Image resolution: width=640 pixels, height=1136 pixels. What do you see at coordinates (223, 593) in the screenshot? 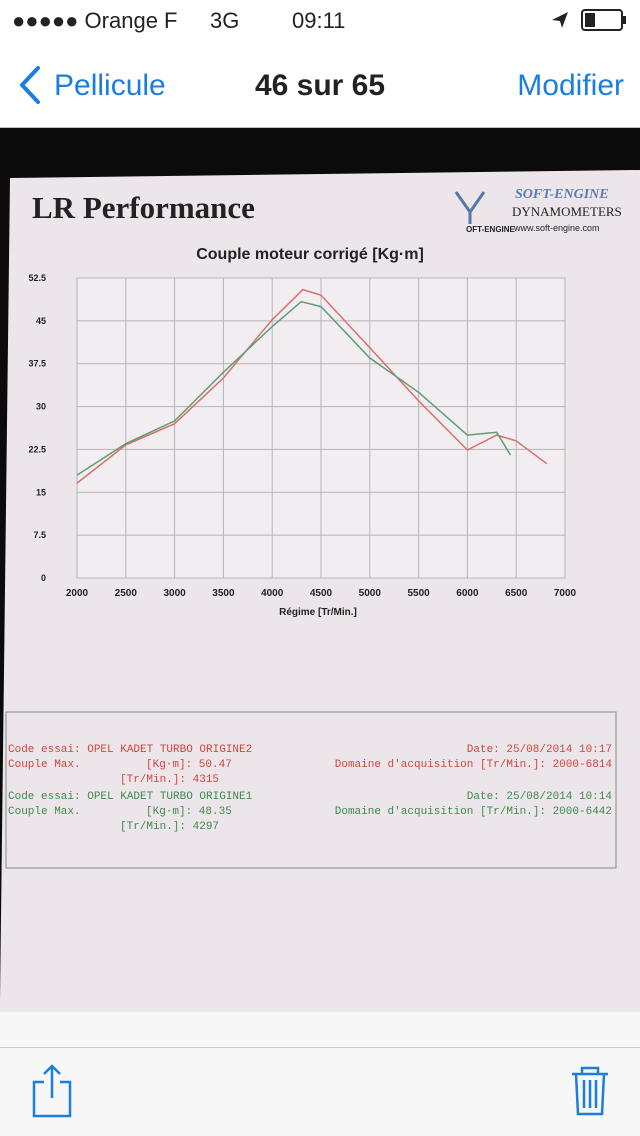
I see `x-tick-label: 3500` at bounding box center [223, 593].